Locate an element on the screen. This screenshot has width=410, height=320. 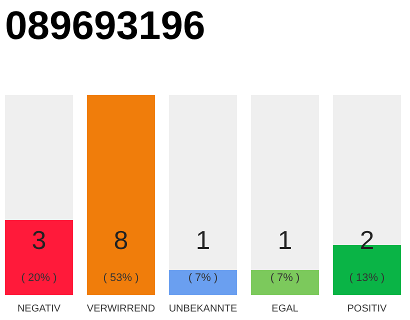
chart-title: 089693196 is located at coordinates (105, 26).